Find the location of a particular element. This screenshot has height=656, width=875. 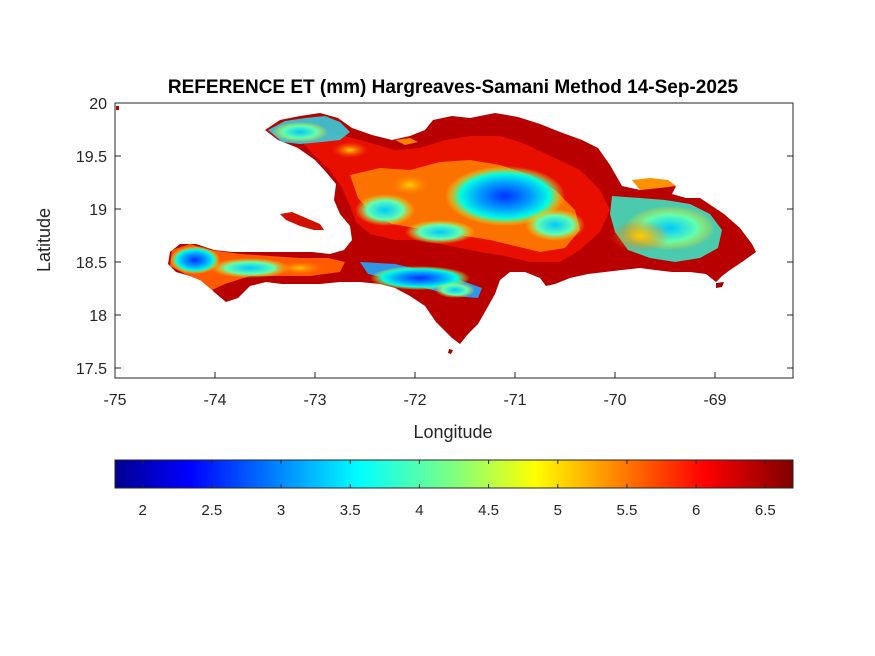

x-tick-label: -71 is located at coordinates (514, 400).